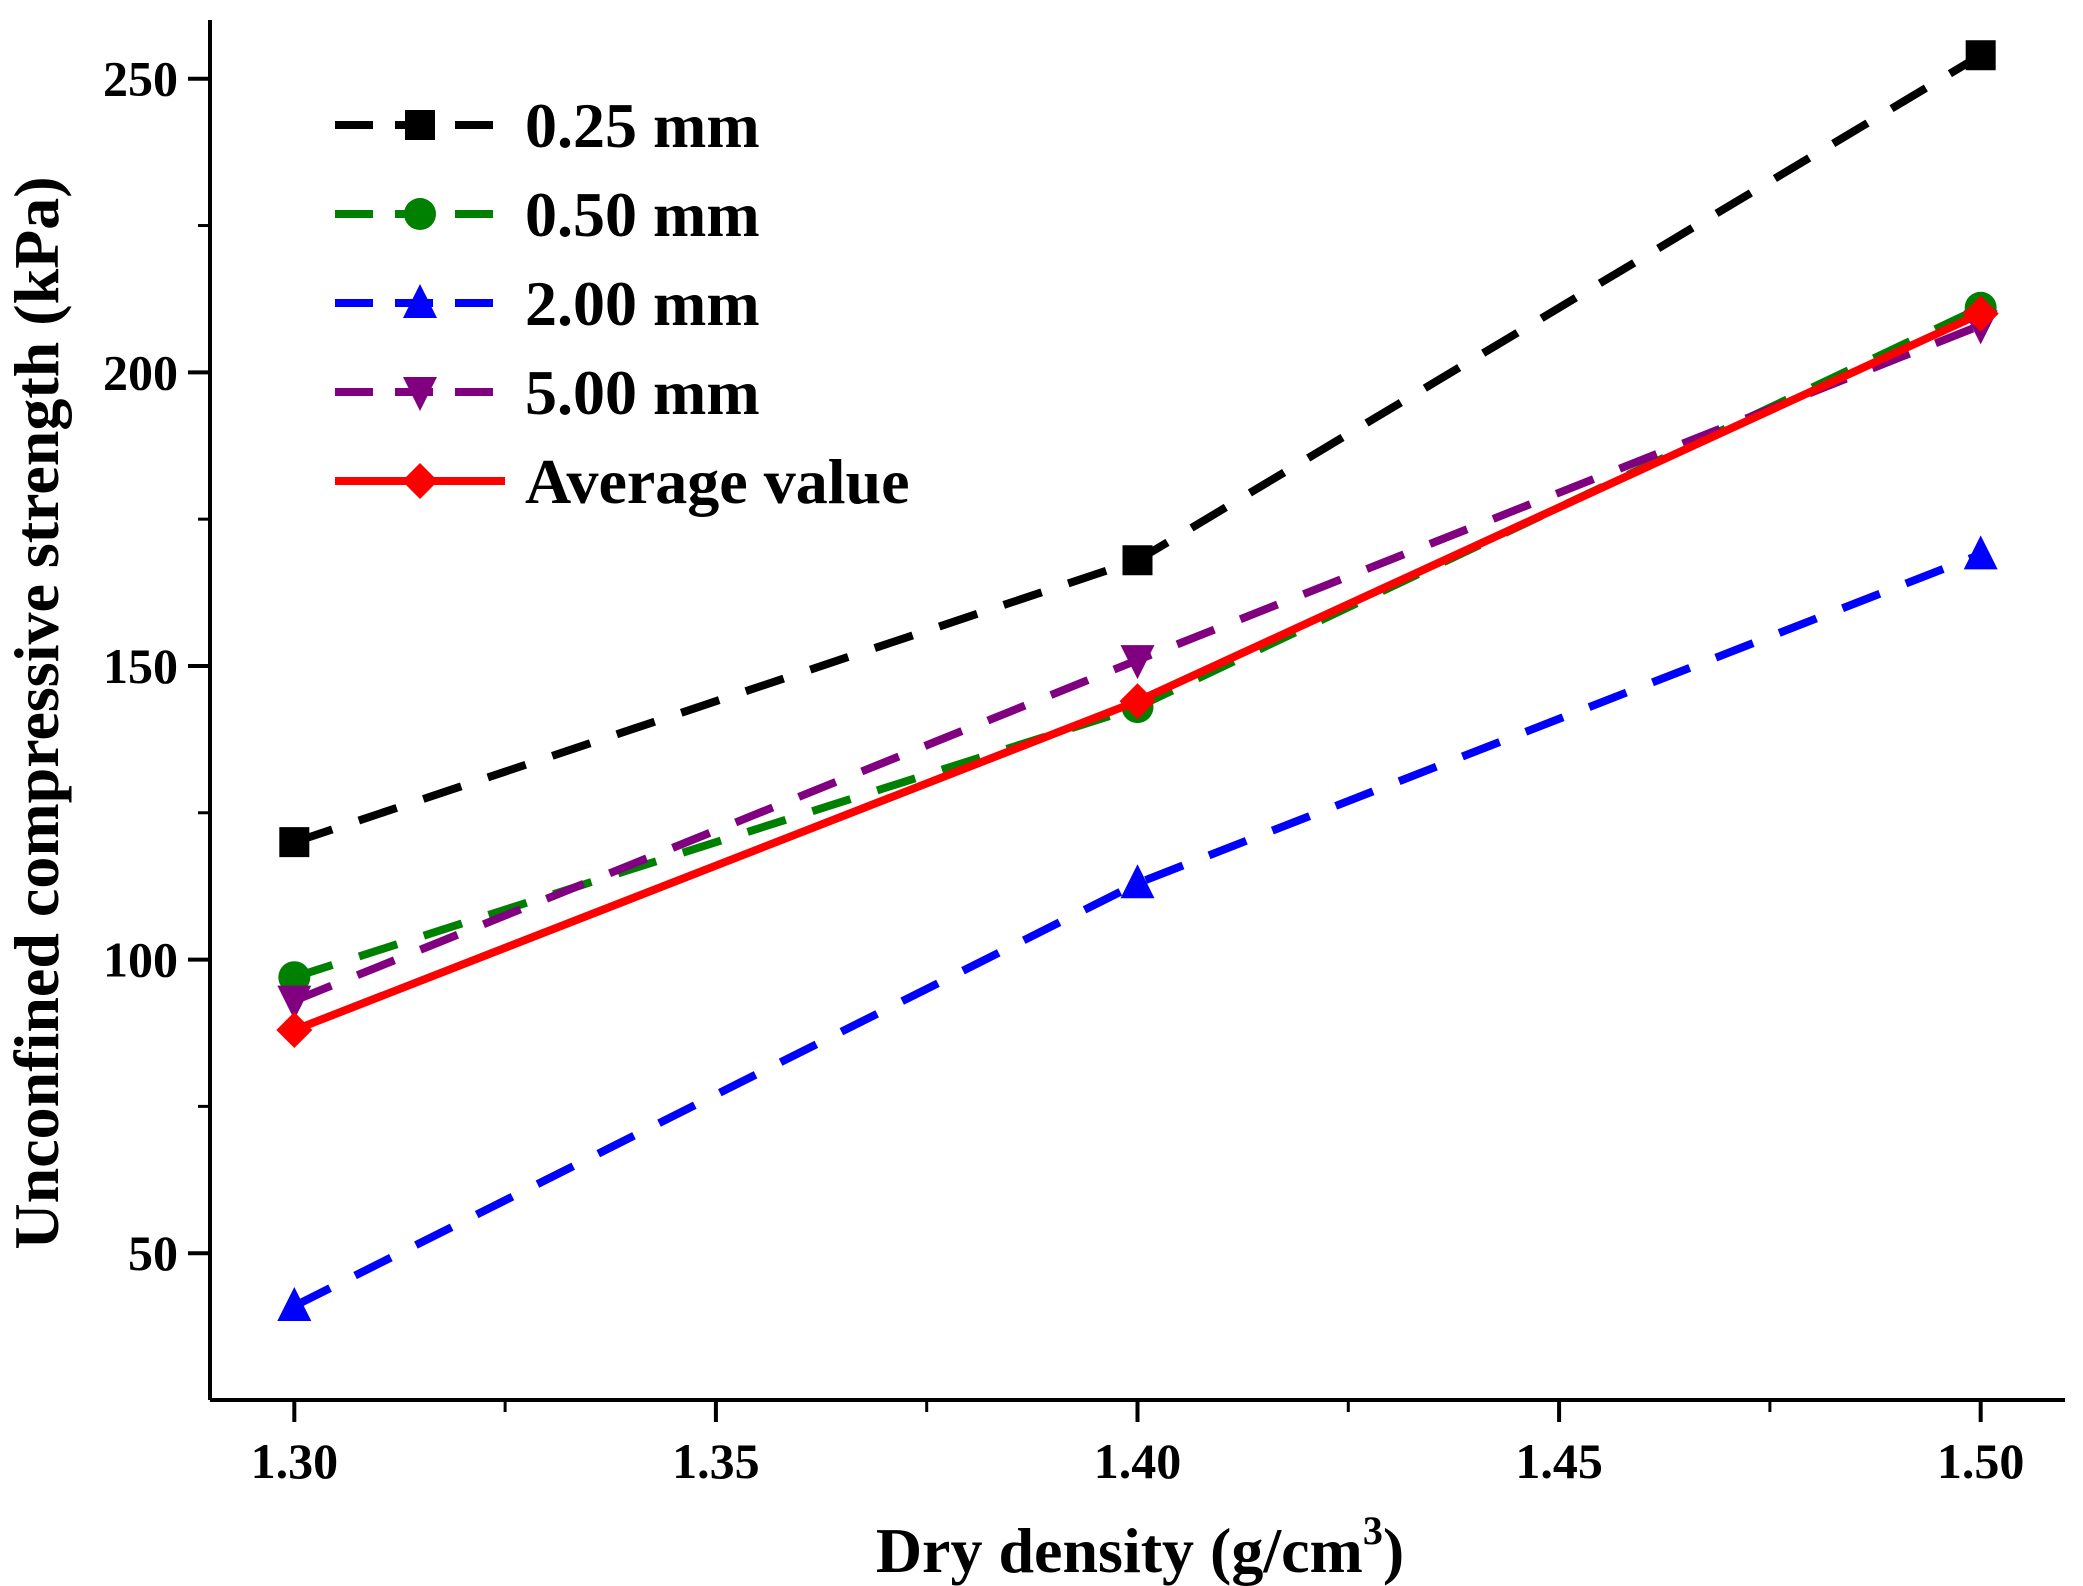  Describe the element at coordinates (1138, 1461) in the screenshot. I see `x-tick-label: 1.40` at that location.